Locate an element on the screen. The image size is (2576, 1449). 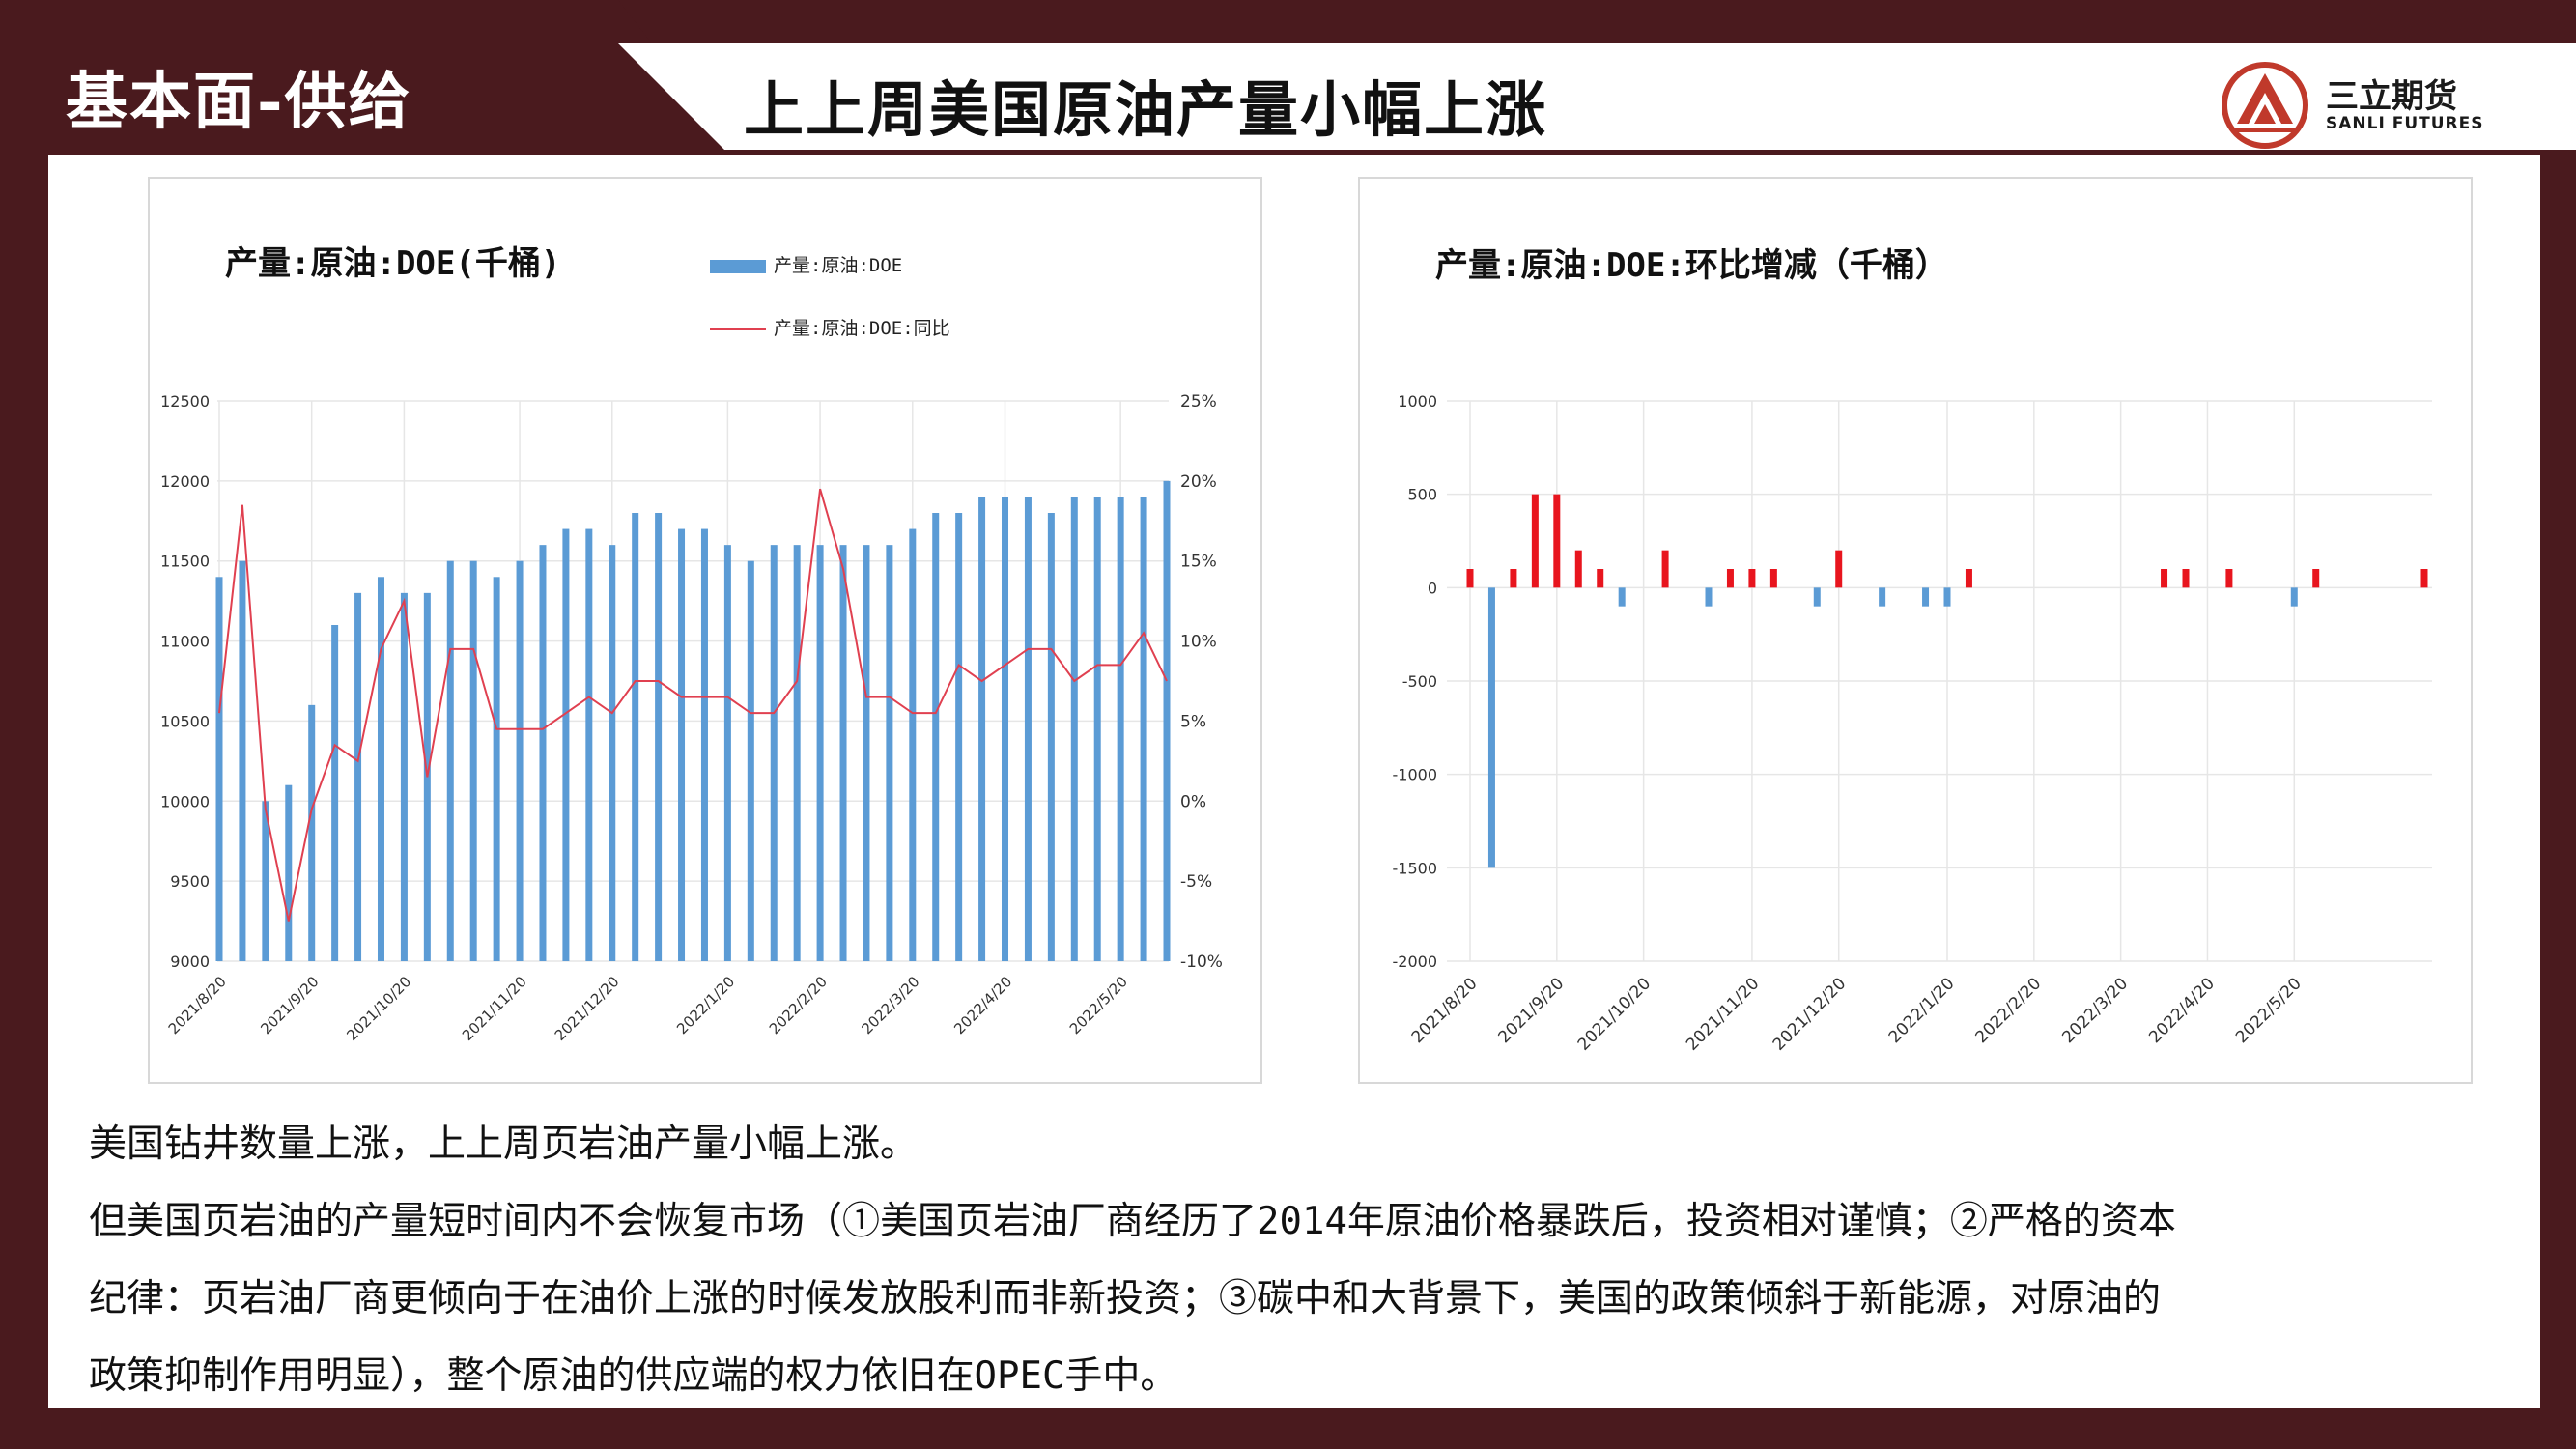
y2-tick-label: 10% is located at coordinates (1198, 642).